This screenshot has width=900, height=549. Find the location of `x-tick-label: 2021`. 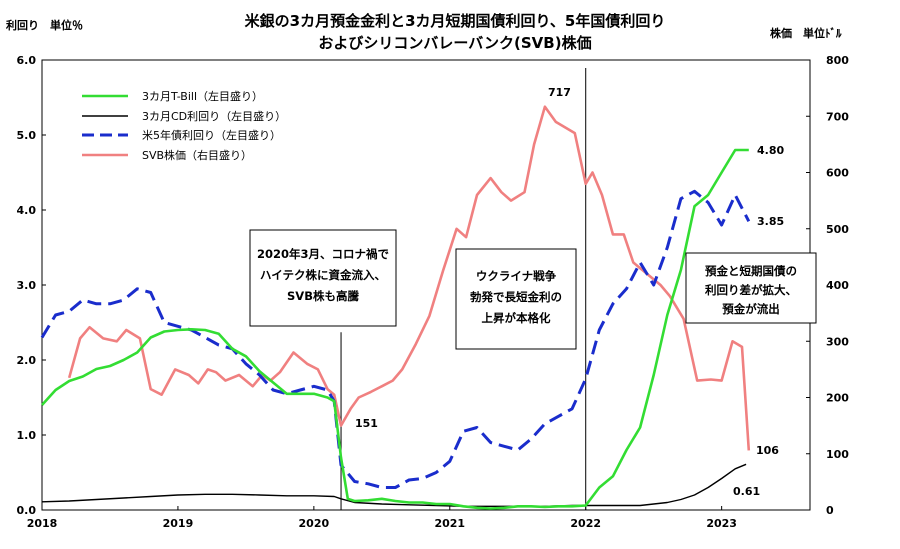

x-tick-label: 2021 is located at coordinates (449, 523).